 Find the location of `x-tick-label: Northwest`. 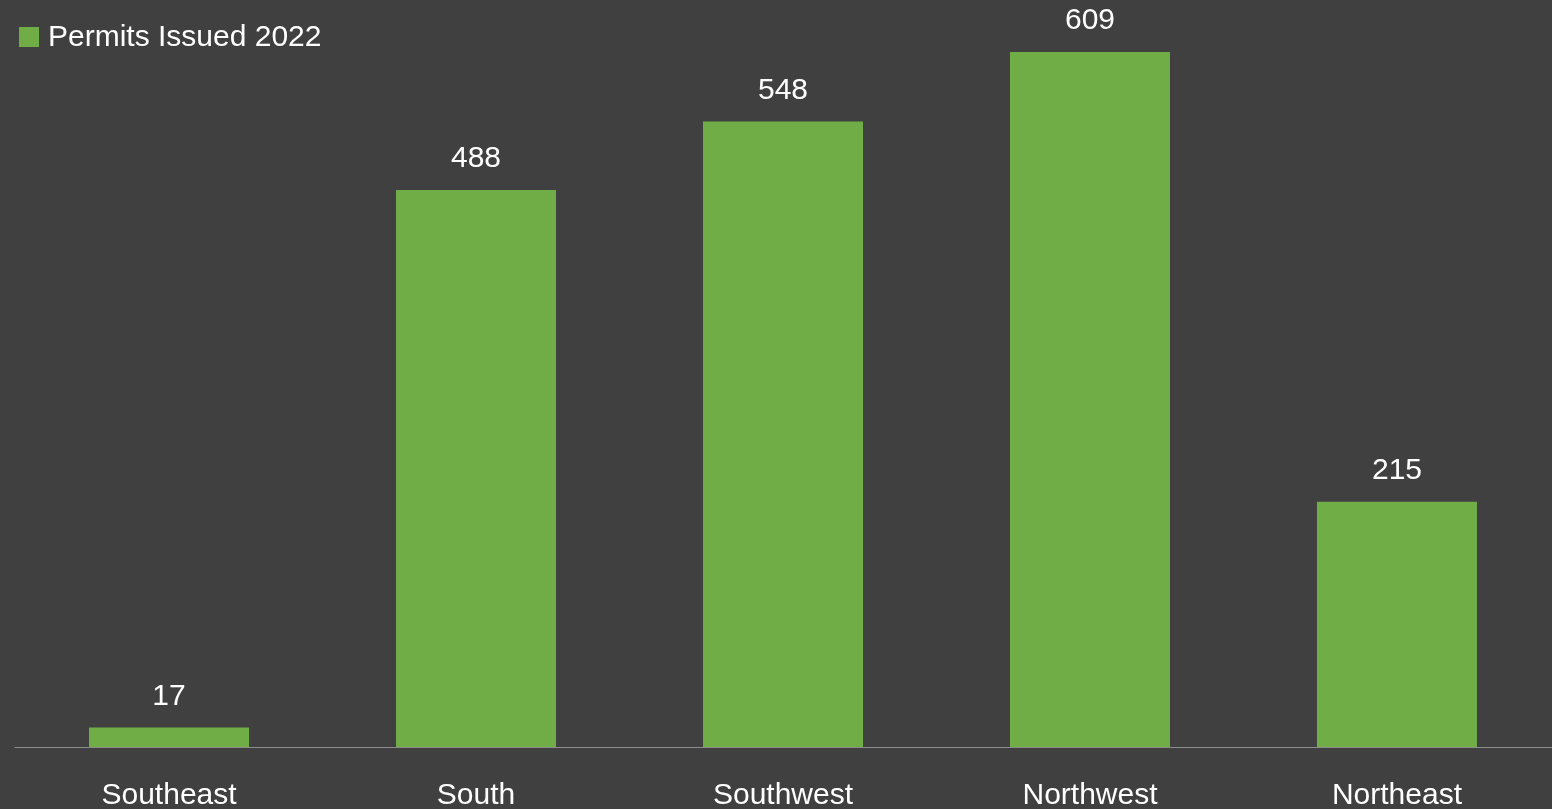

x-tick-label: Northwest is located at coordinates (1090, 792).